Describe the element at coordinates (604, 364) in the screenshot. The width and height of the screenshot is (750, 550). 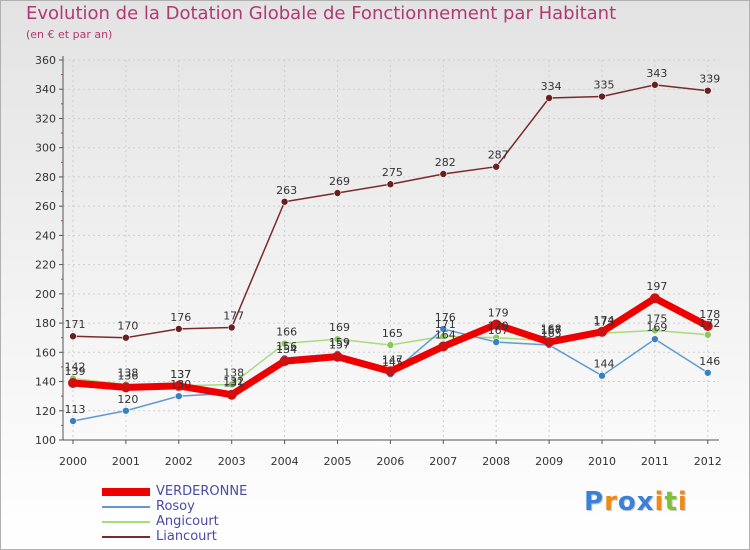
I see `data-label: 144` at that location.